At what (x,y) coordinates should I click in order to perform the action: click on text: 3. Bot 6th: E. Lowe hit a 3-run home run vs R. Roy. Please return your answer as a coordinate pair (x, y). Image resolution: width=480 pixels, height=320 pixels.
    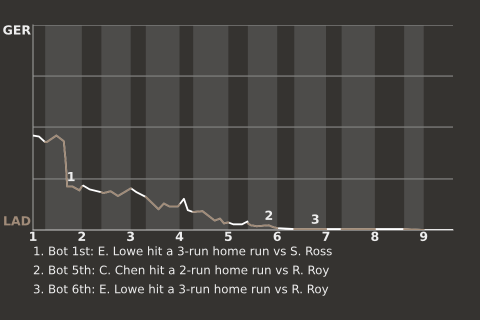
    Looking at the image, I should click on (181, 290).